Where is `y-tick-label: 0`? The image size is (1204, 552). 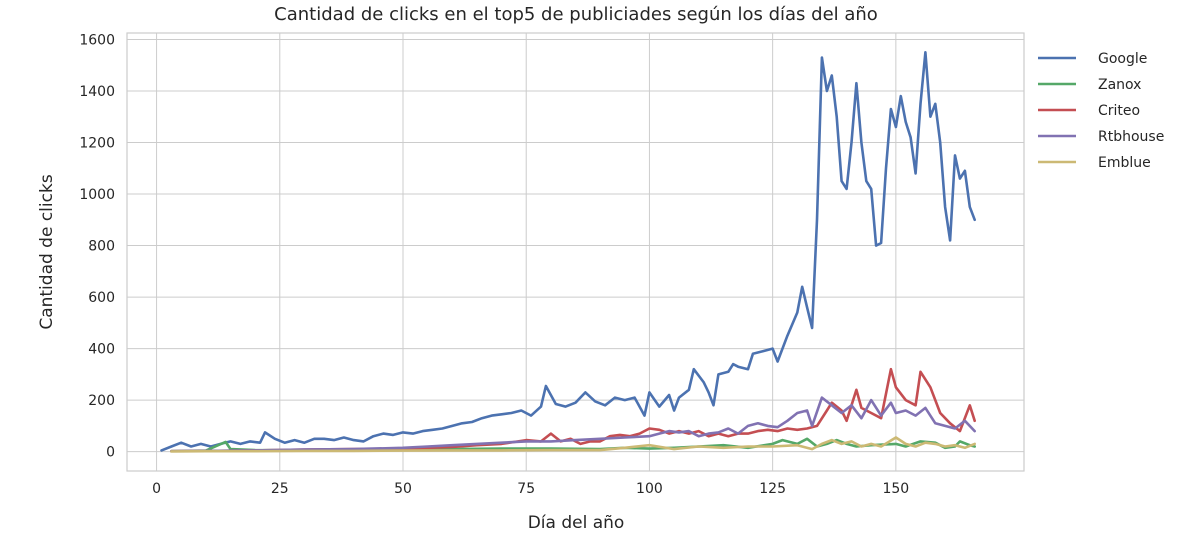 y-tick-label: 0 is located at coordinates (110, 453).